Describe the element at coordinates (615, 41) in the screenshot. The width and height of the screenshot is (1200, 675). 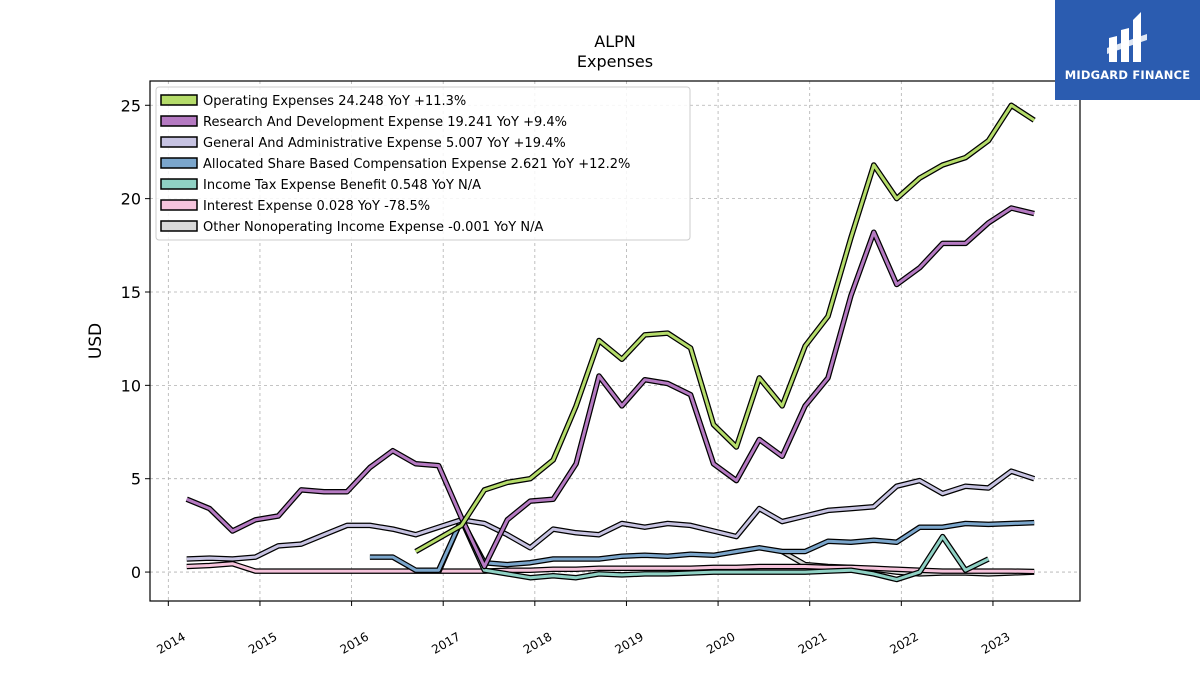
I see `chart-title: ALPN` at that location.